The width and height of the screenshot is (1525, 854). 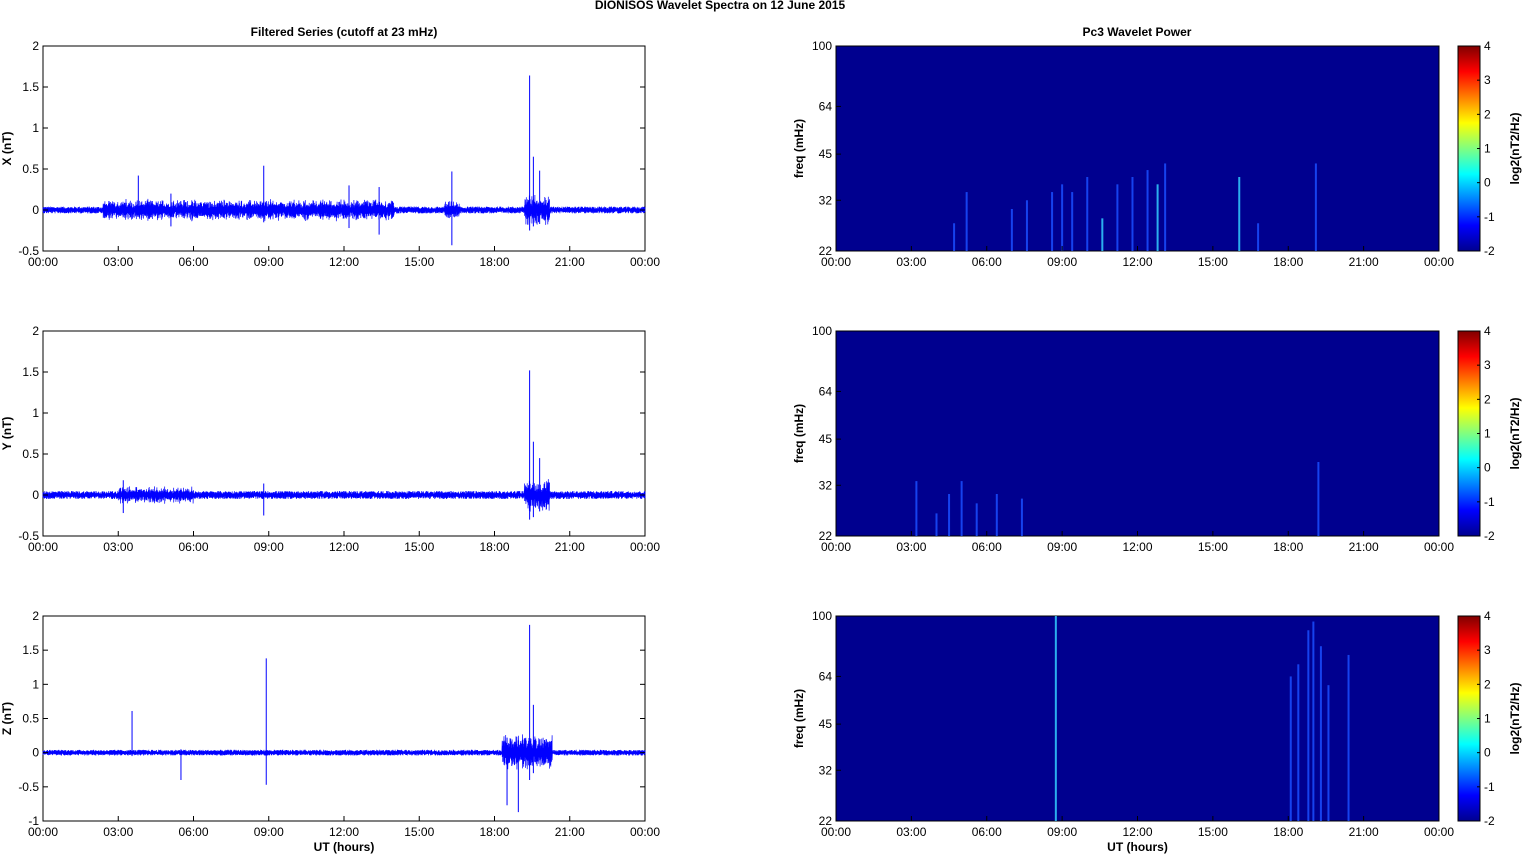 I want to click on series-ylabel: X (nT), so click(x=7, y=149).